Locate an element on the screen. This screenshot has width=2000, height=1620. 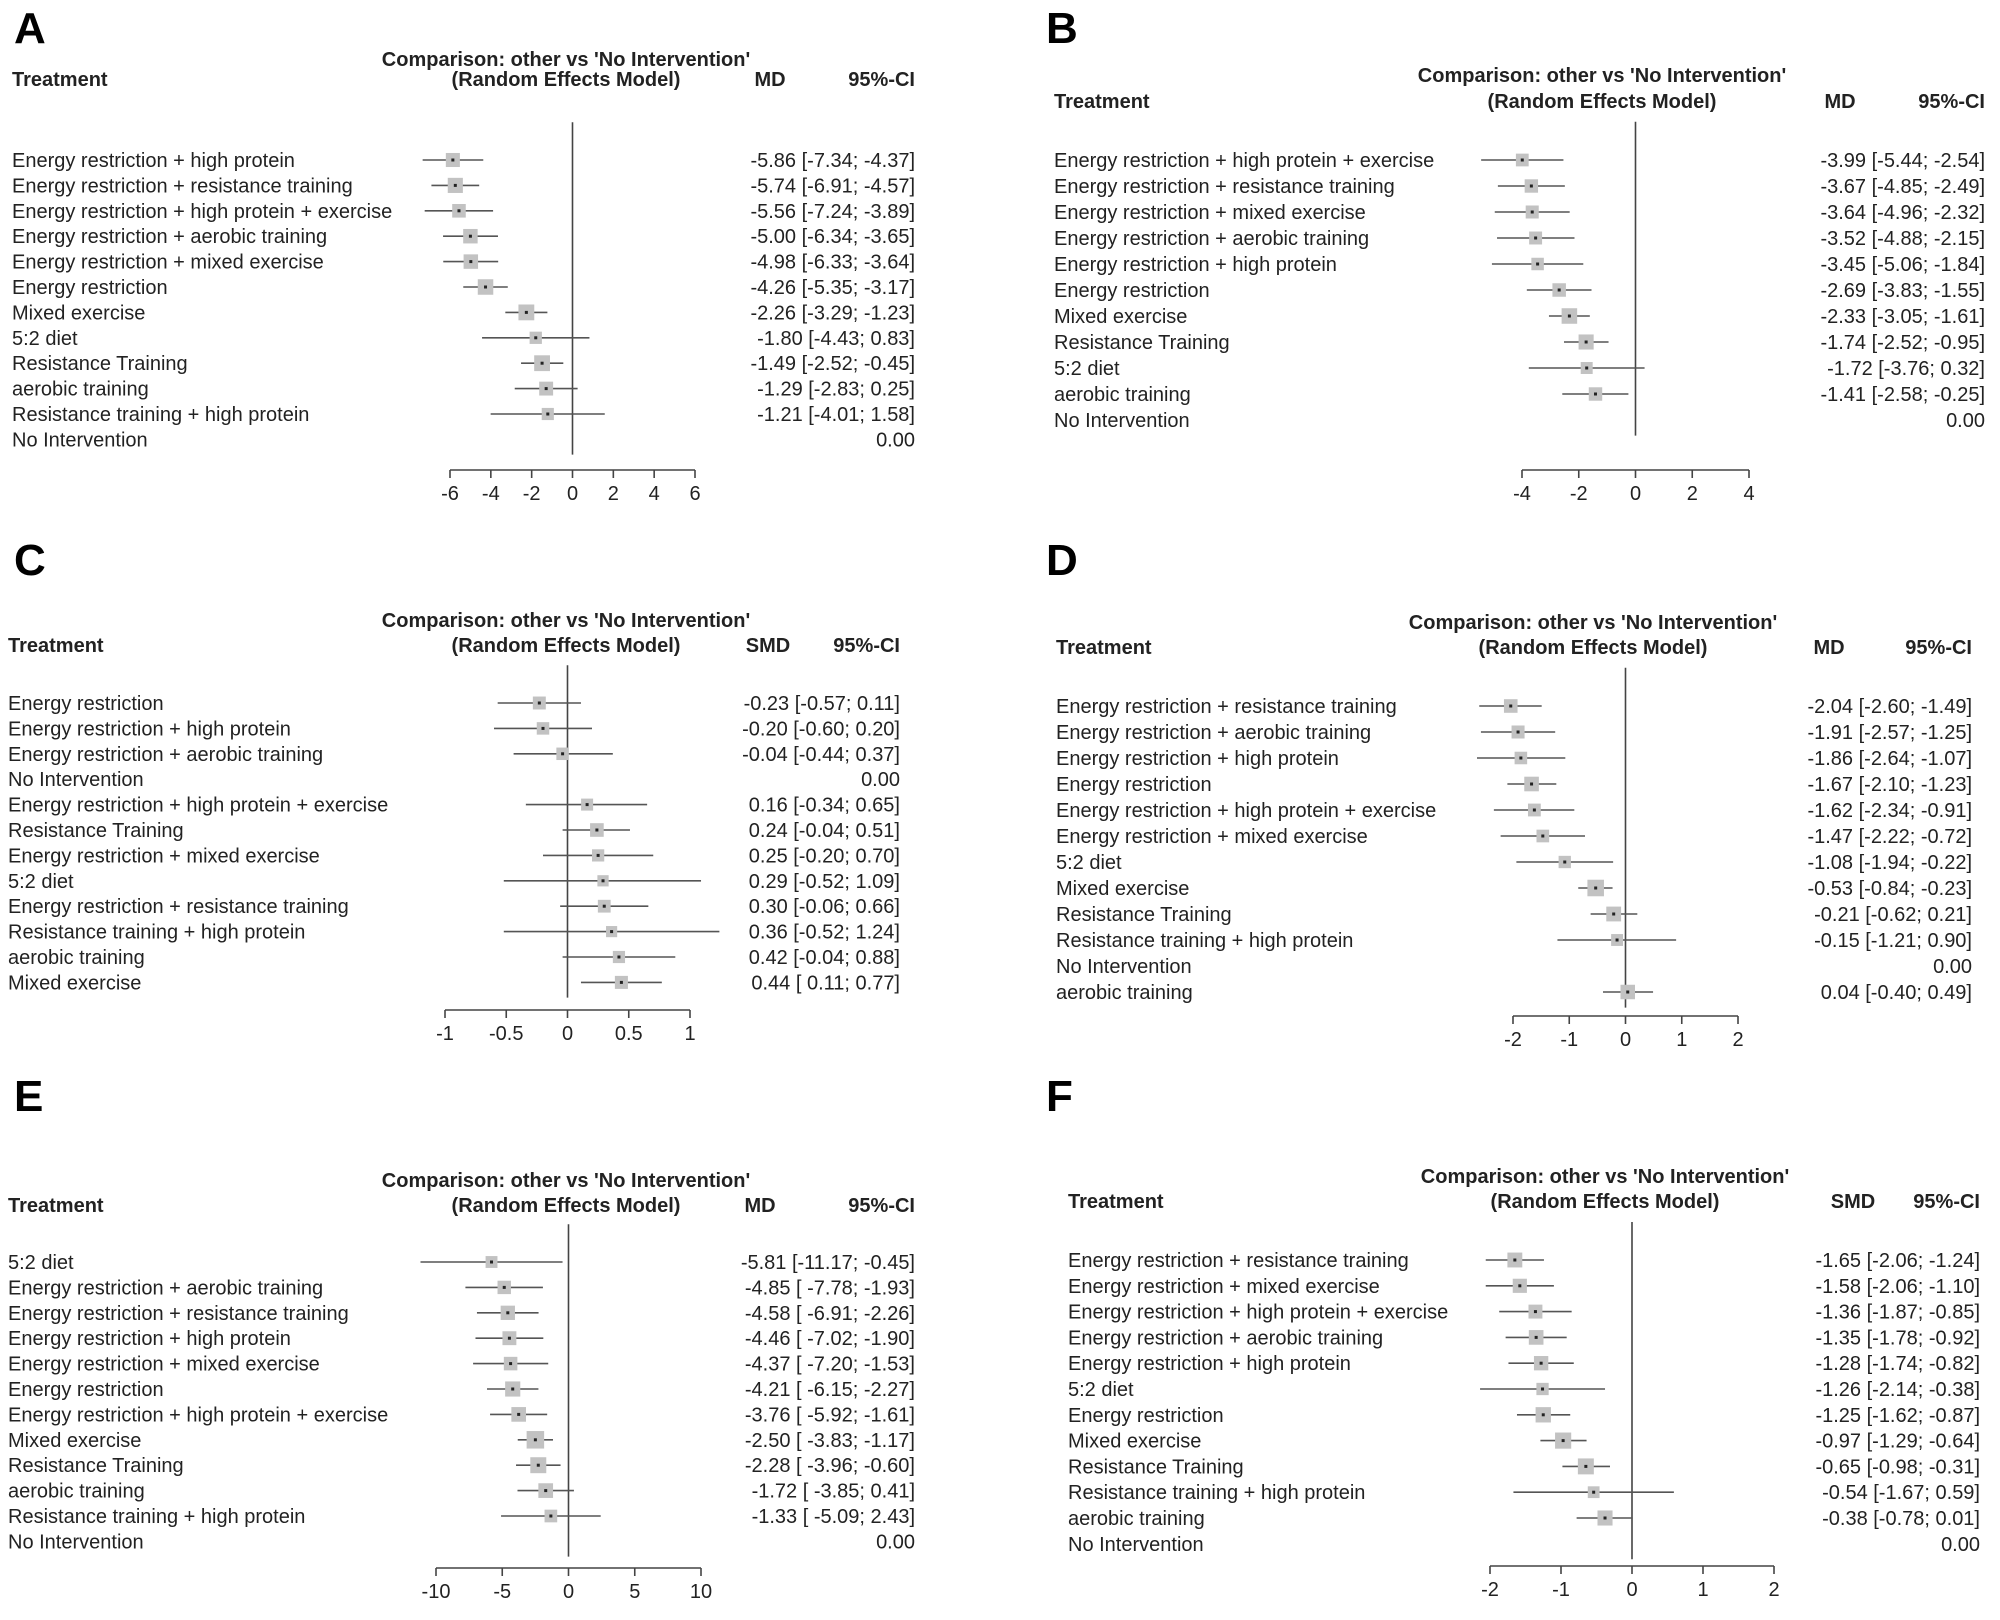
row-estimate-ci: -2.28 [ -3.96; -0.60] is located at coordinates (830, 1466).